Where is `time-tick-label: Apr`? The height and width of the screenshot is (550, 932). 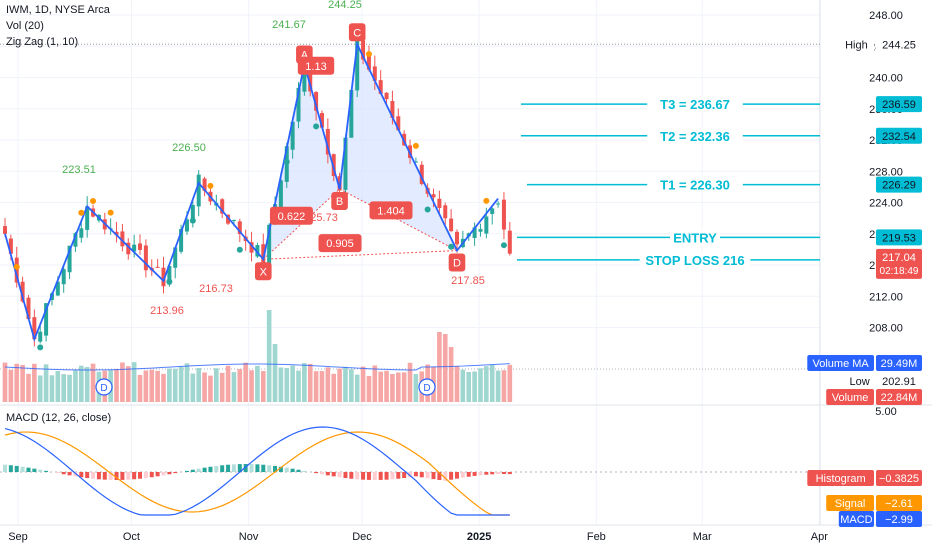
time-tick-label: Apr is located at coordinates (819, 537).